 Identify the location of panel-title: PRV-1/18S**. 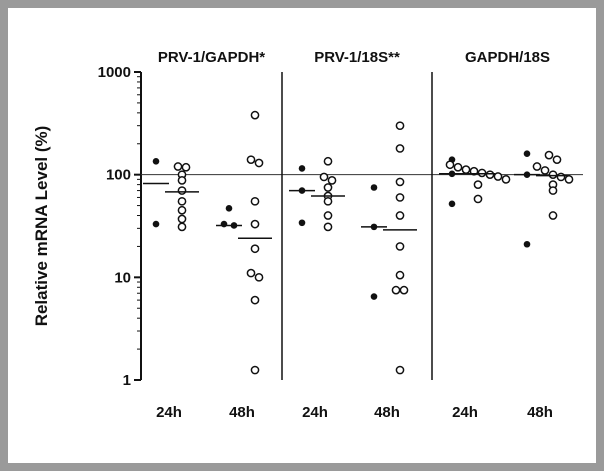
(357, 57).